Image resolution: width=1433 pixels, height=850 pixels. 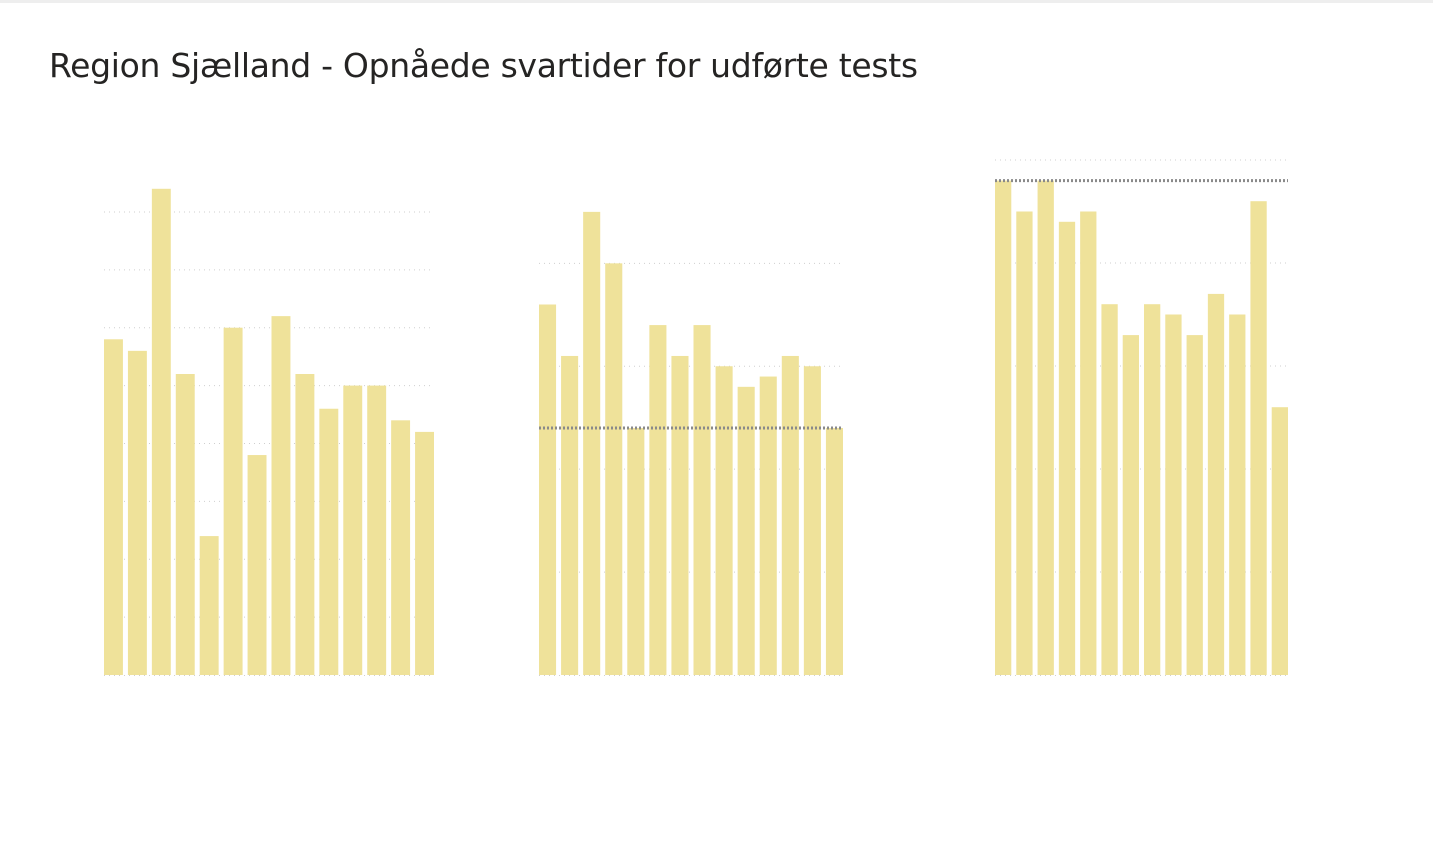 I want to click on chart-right, so click(x=1141, y=417).